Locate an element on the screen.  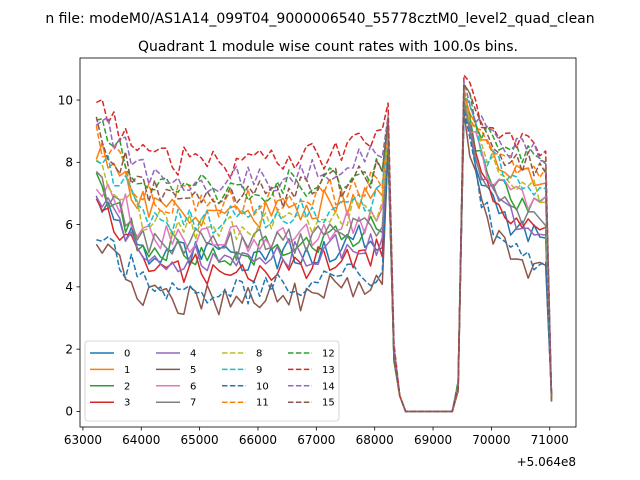
y-axis: 0 2 4 6 8 10 is located at coordinates (69, 256).